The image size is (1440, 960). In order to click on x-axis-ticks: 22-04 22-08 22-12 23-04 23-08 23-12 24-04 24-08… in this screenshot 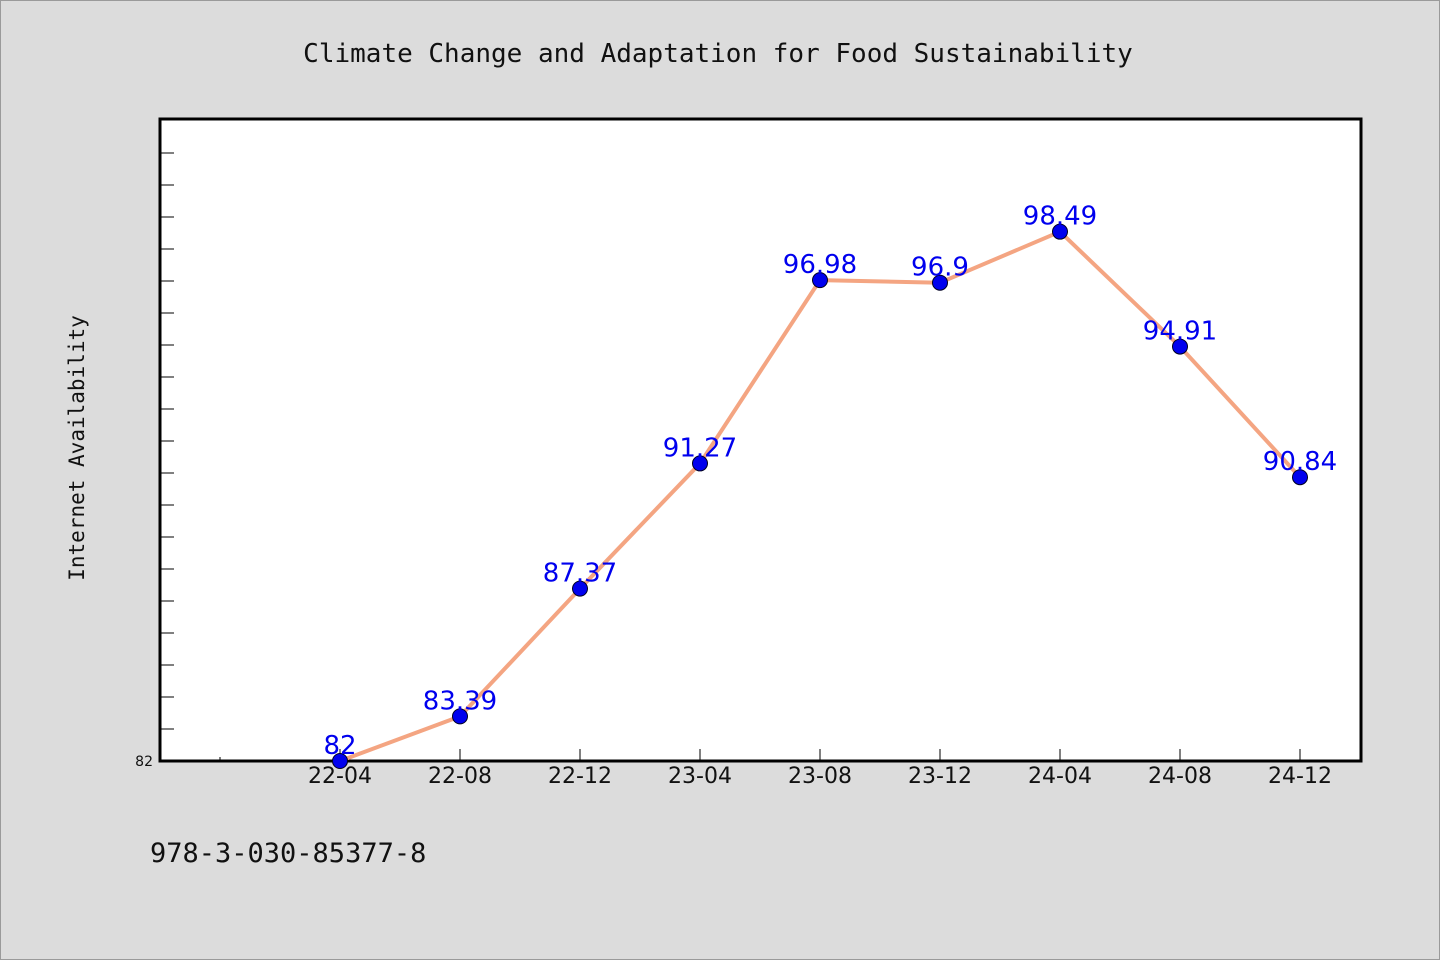, I will do `click(775, 769)`.